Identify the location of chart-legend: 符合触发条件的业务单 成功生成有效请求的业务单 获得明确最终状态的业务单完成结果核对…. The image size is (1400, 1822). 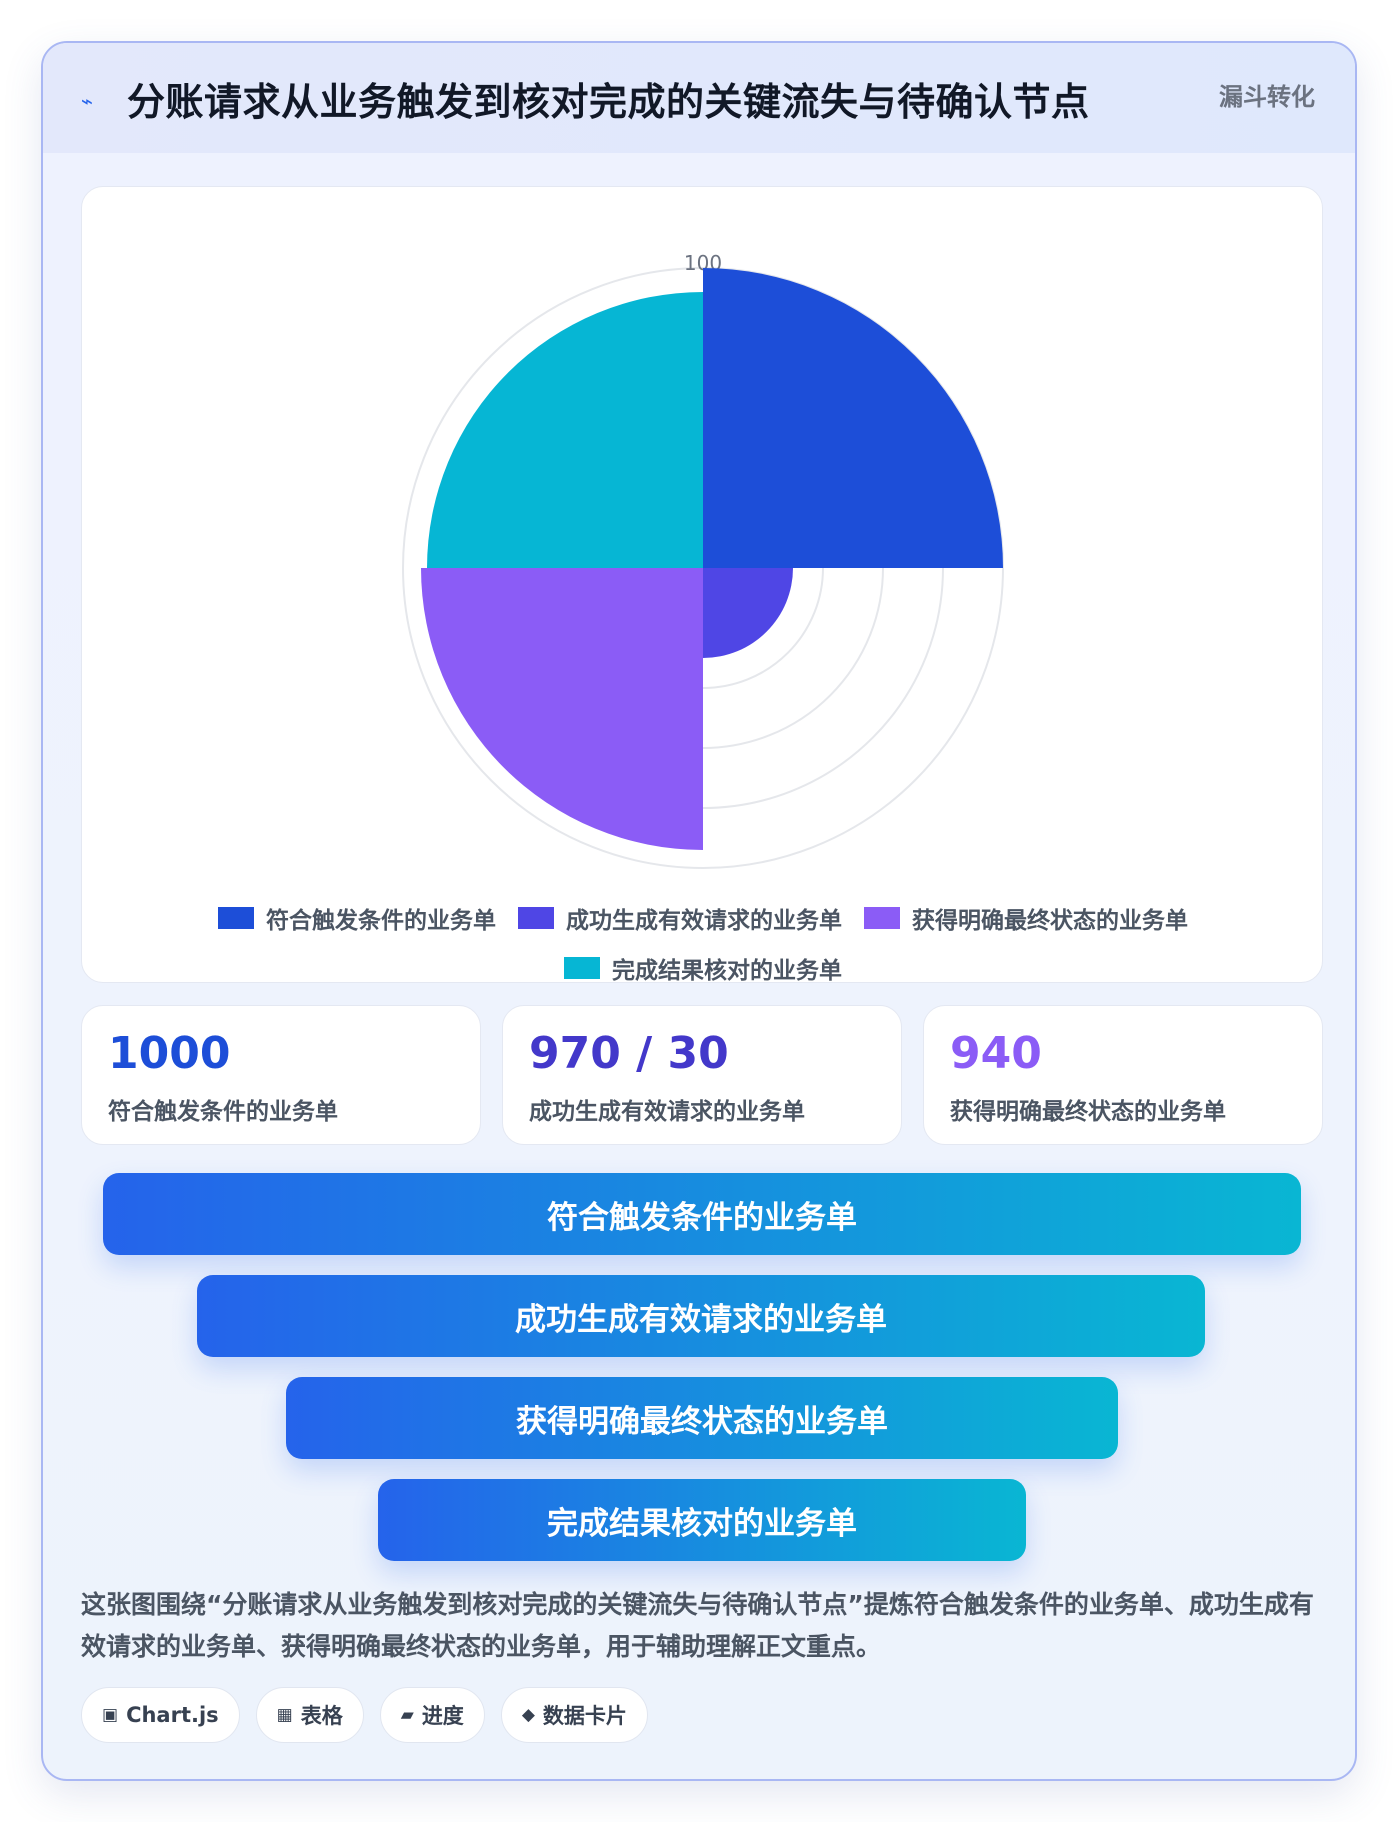
(703, 943).